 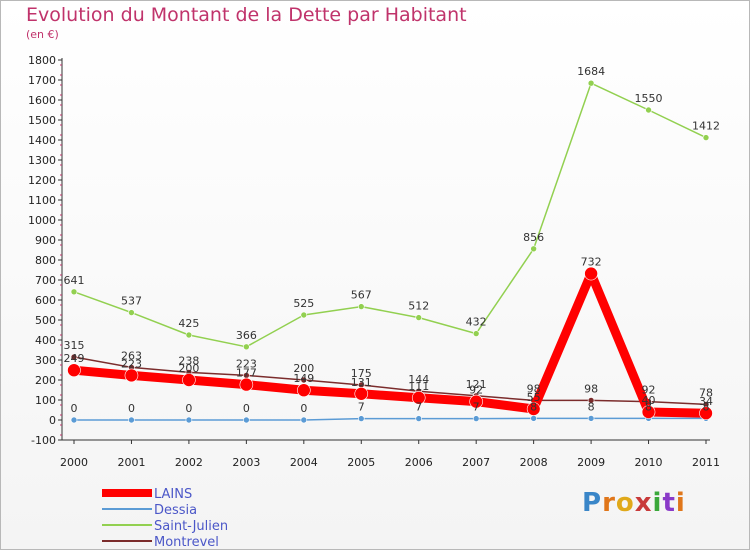 I want to click on data-label: 732, so click(x=591, y=262).